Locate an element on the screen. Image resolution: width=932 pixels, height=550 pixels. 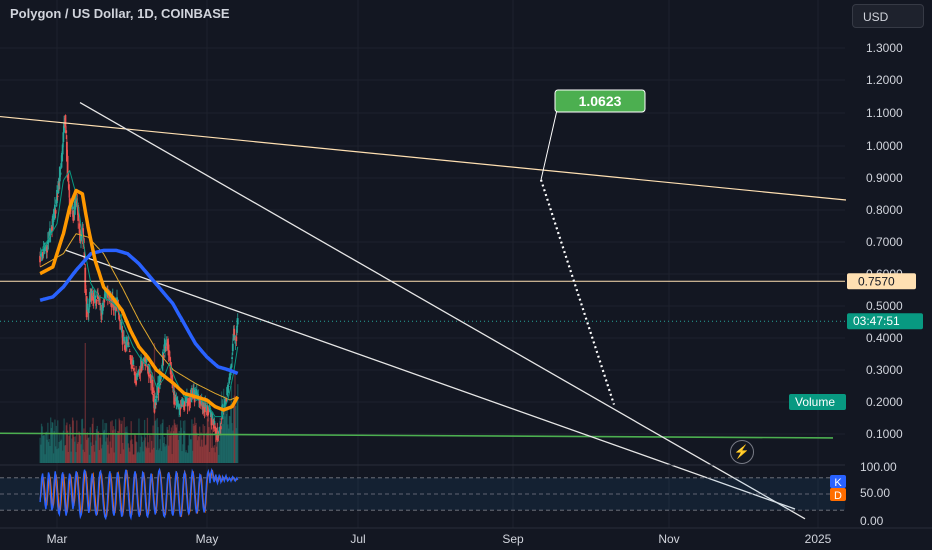
currency-button: USD is located at coordinates (888, 16).